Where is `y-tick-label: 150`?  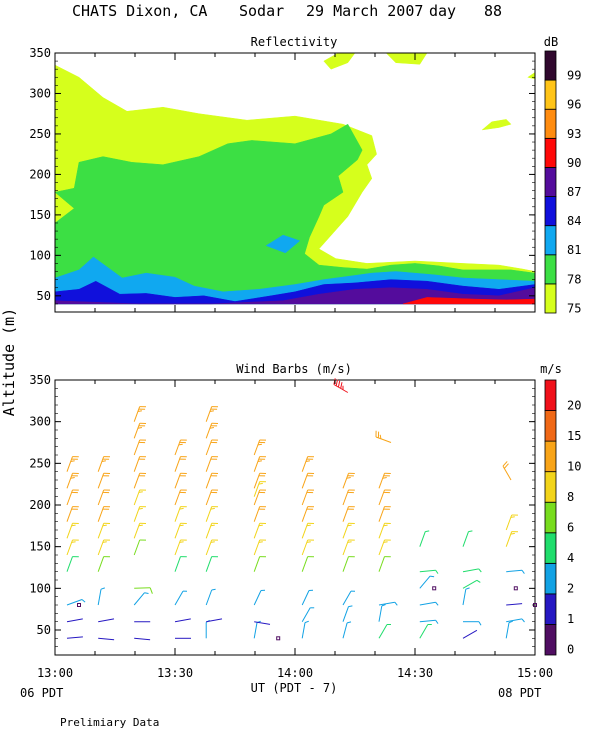 y-tick-label: 150 is located at coordinates (40, 547).